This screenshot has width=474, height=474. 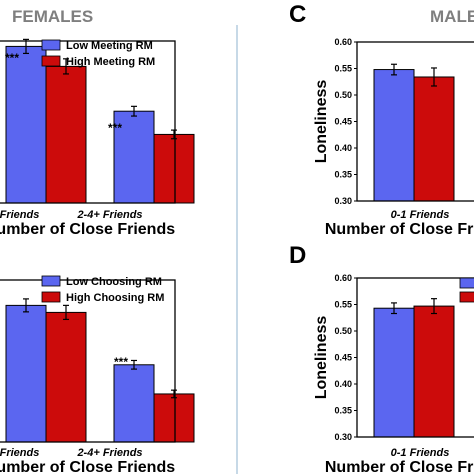 What do you see at coordinates (452, 16) in the screenshot?
I see `section-label-males: MALES` at bounding box center [452, 16].